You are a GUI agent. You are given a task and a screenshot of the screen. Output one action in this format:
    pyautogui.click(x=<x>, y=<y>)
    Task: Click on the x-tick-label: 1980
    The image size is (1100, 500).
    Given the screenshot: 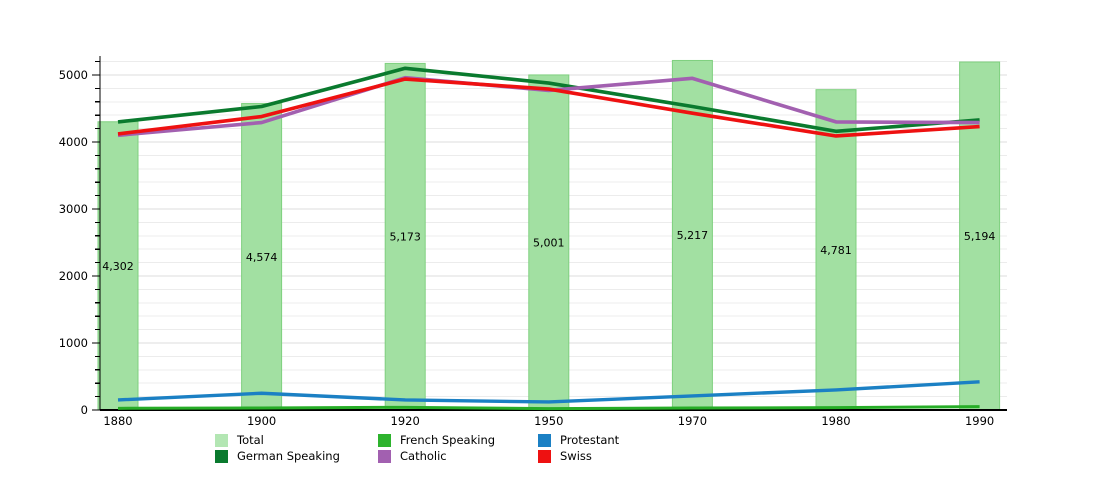 What is the action you would take?
    pyautogui.click(x=835, y=421)
    